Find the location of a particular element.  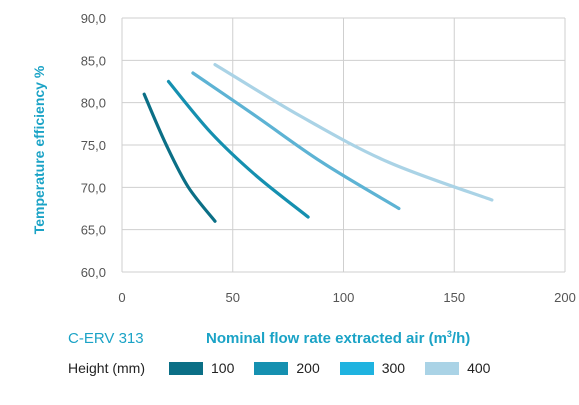

x-tick-label: 100 is located at coordinates (344, 297).